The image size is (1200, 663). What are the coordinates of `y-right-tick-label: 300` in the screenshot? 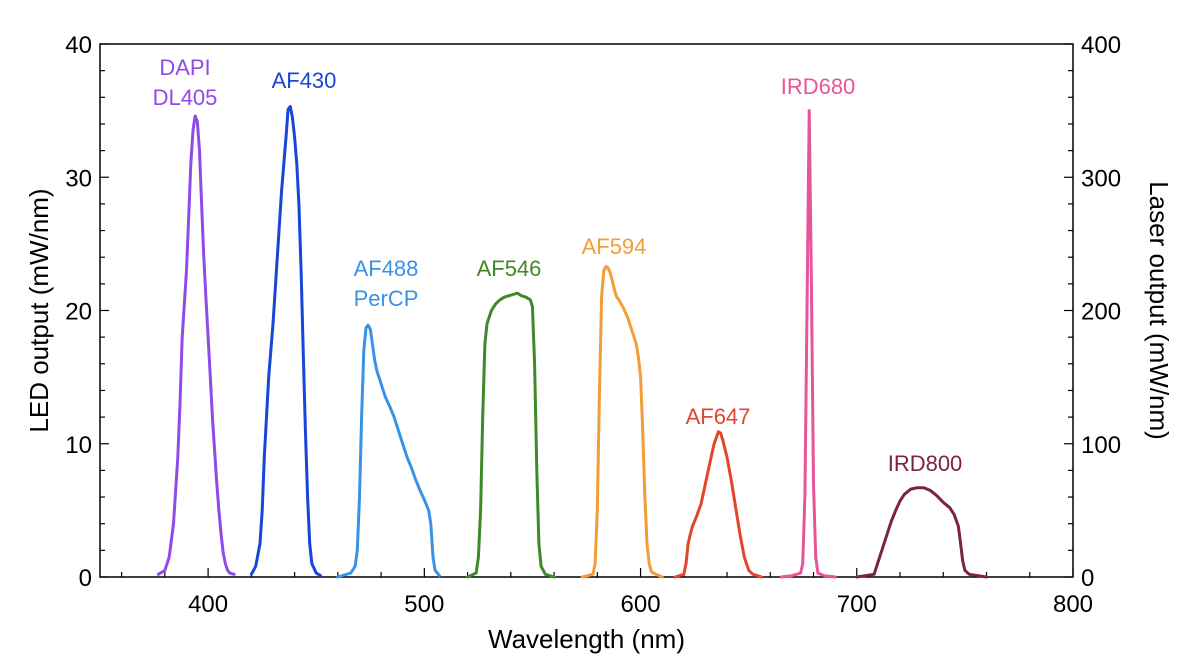 It's located at (1101, 178).